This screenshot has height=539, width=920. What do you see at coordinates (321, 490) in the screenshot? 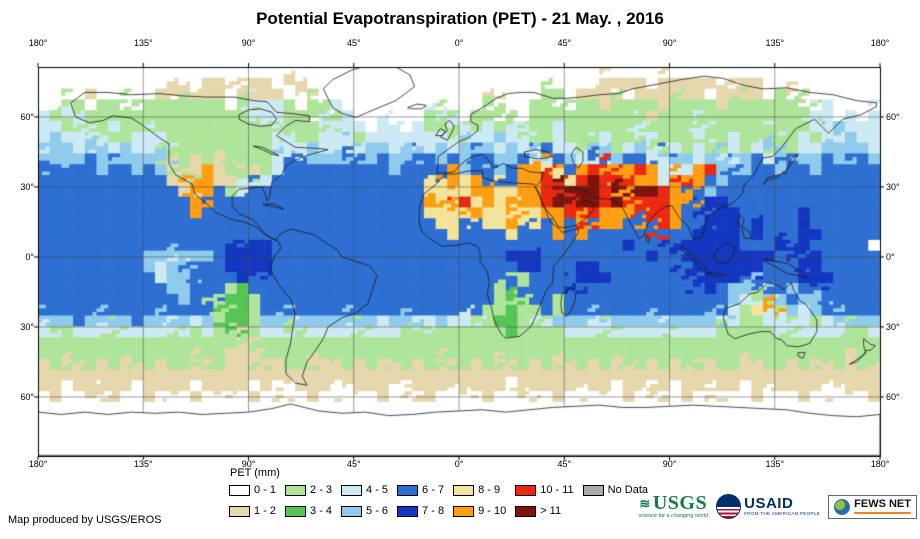
I see `legend-label: 2 - 3` at bounding box center [321, 490].